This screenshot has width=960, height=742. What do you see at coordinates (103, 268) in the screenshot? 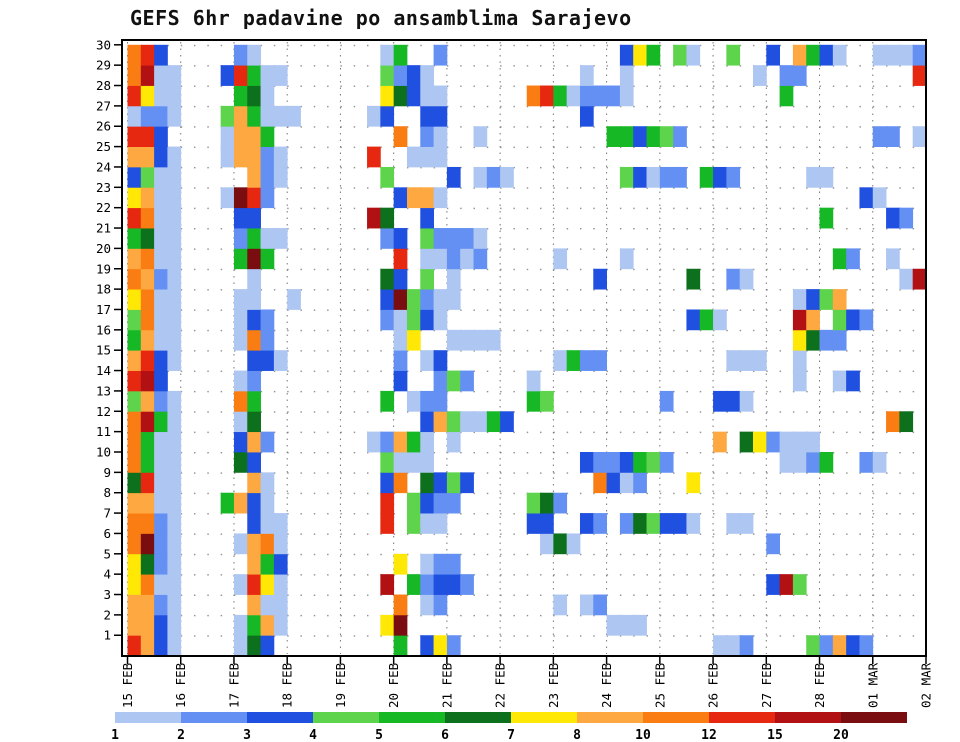
I see `y-tick-label: 19` at bounding box center [103, 268].